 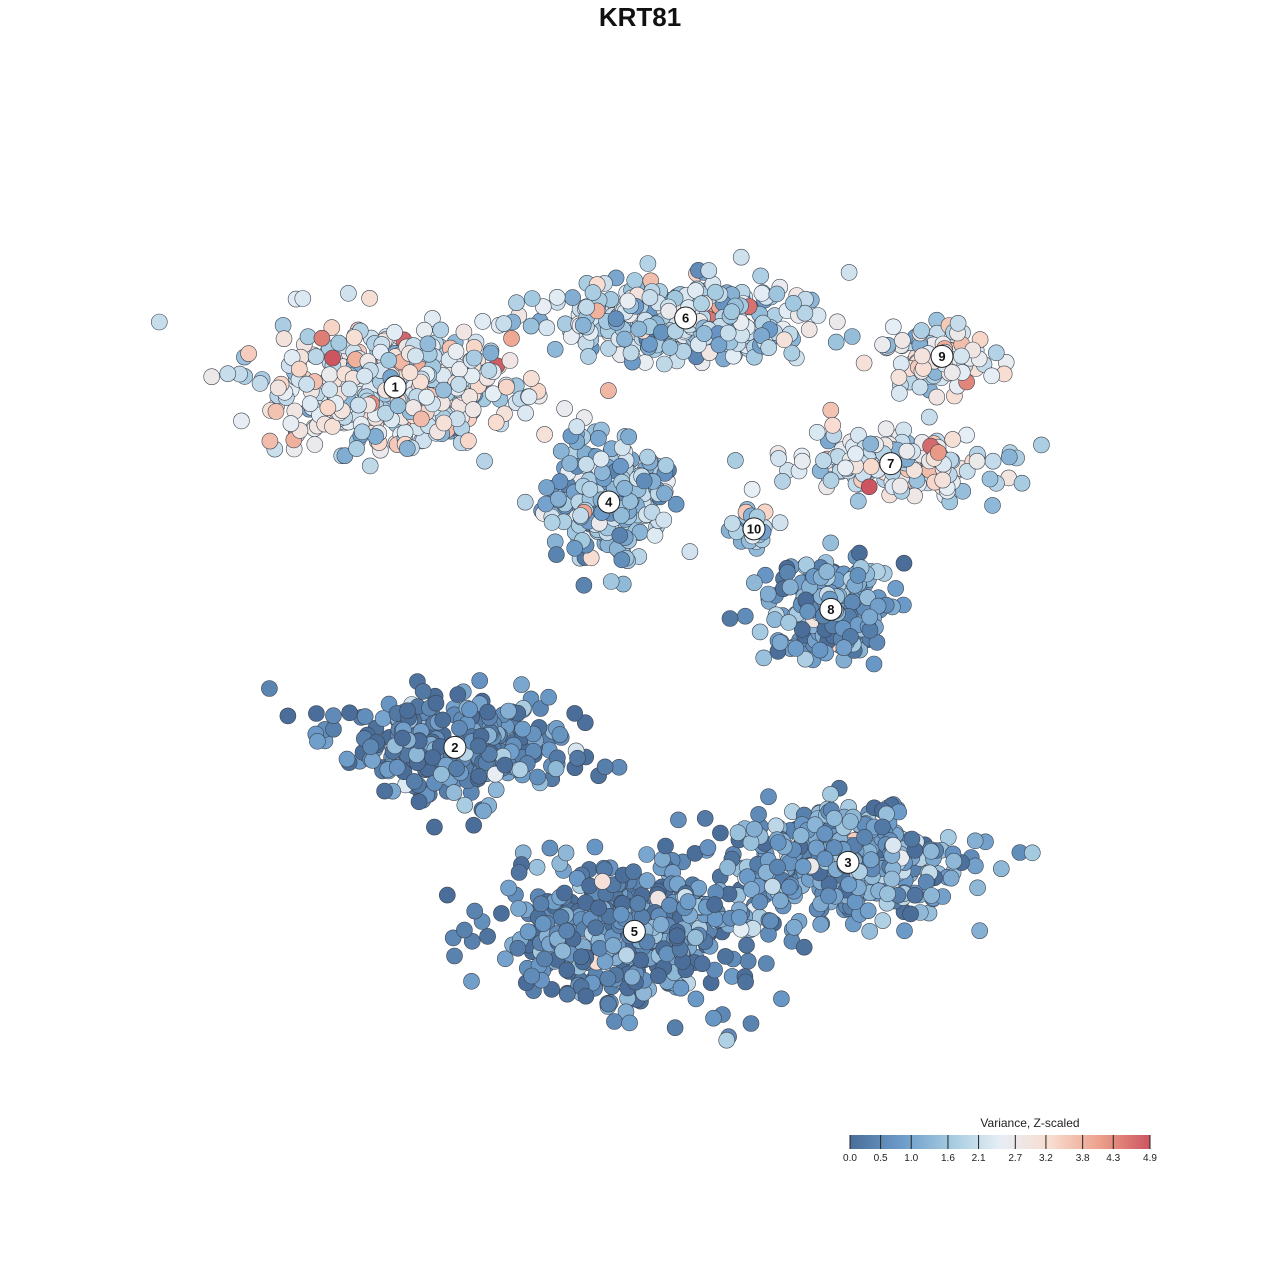 What do you see at coordinates (394, 387) in the screenshot?
I see `cluster-label-text: 1` at bounding box center [394, 387].